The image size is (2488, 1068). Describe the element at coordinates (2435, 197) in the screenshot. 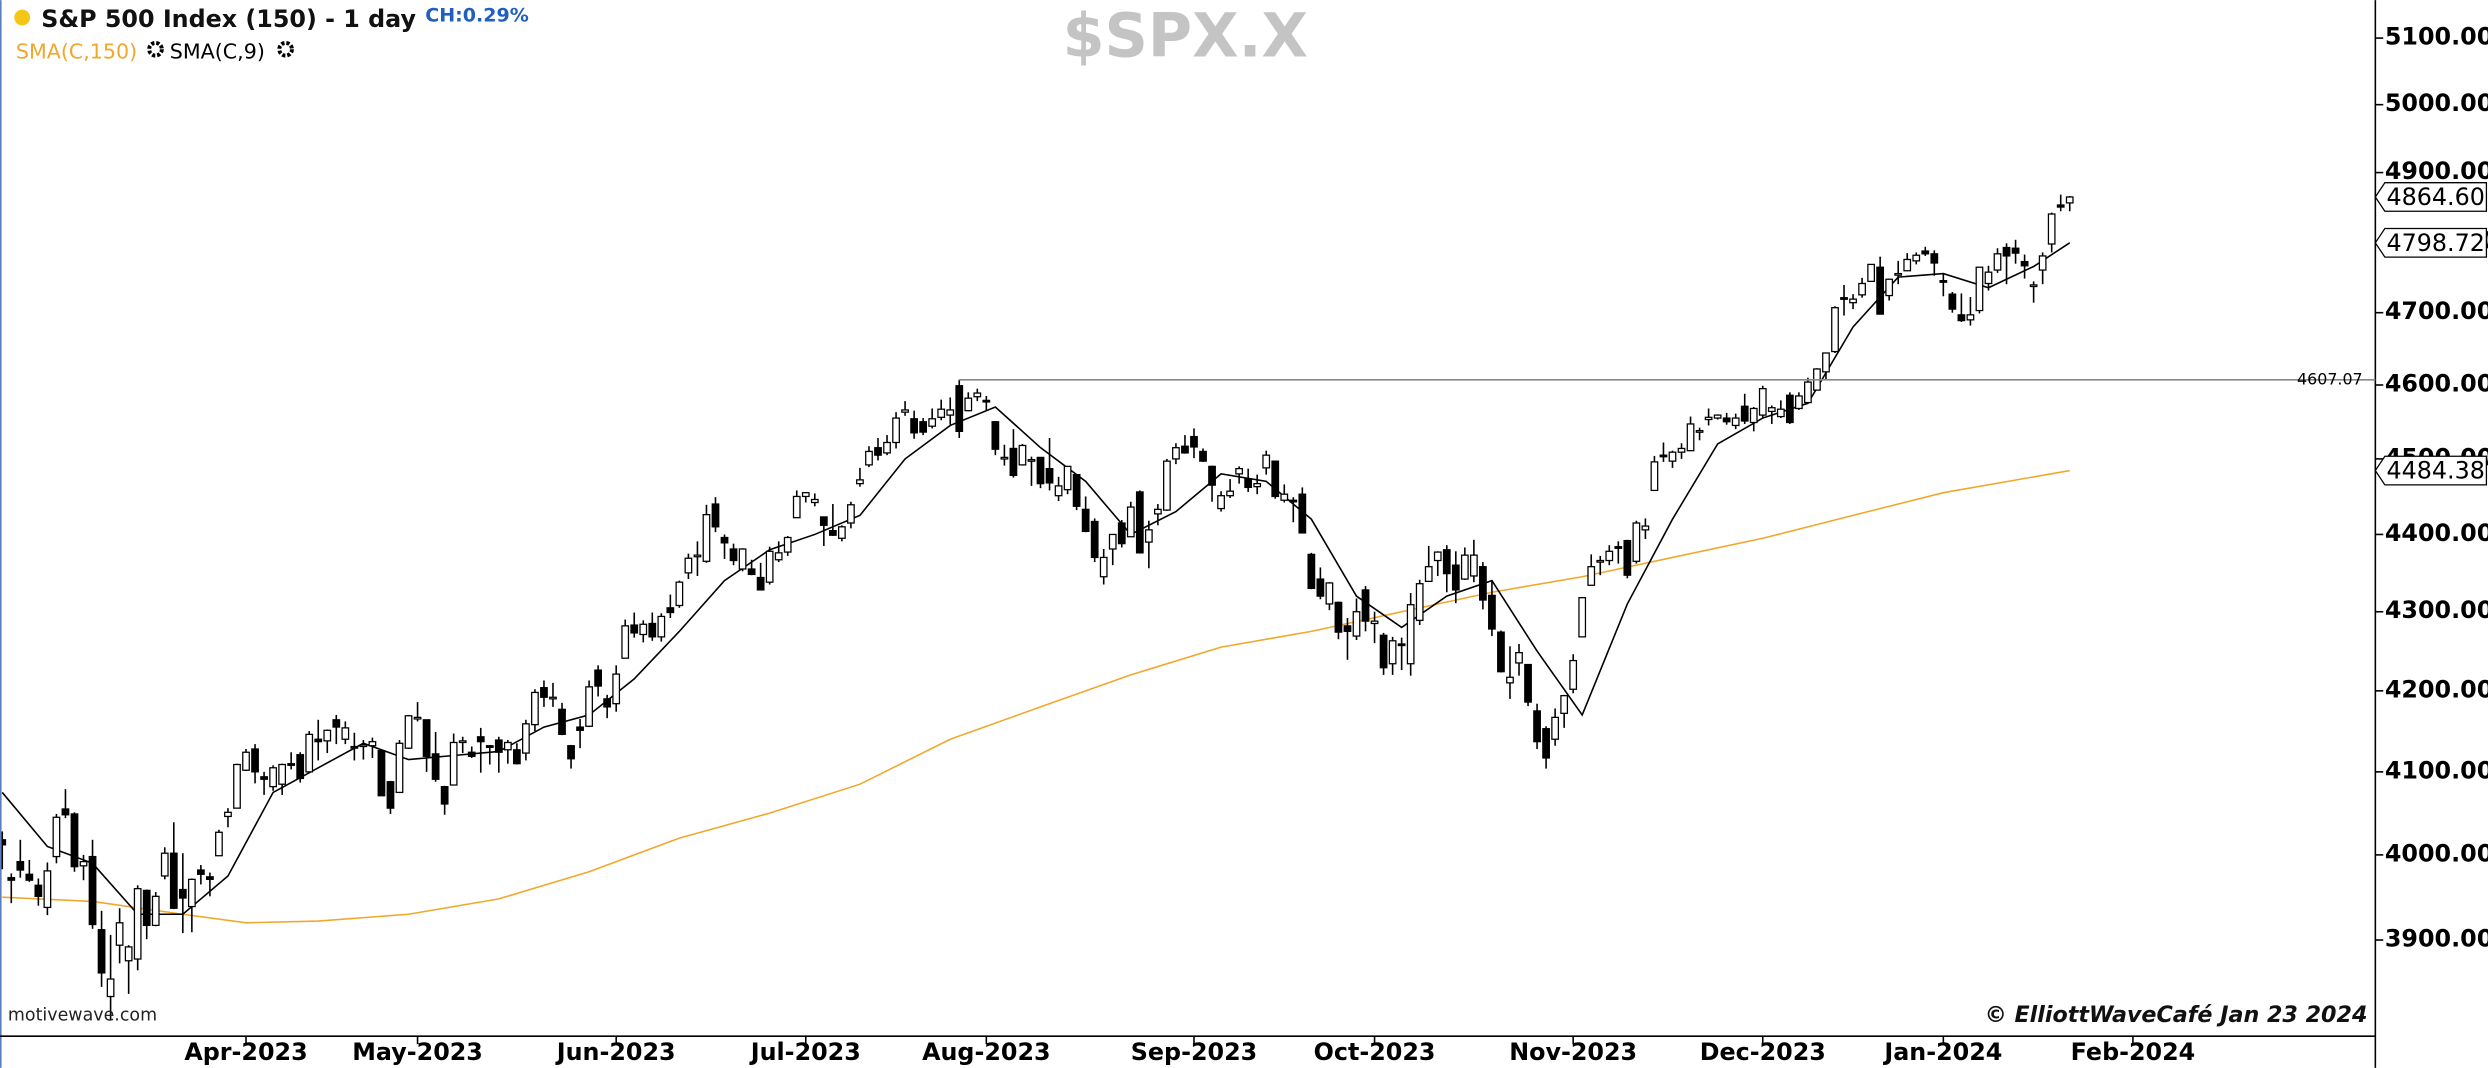

I see `price-tag-label: 4864.60` at that location.